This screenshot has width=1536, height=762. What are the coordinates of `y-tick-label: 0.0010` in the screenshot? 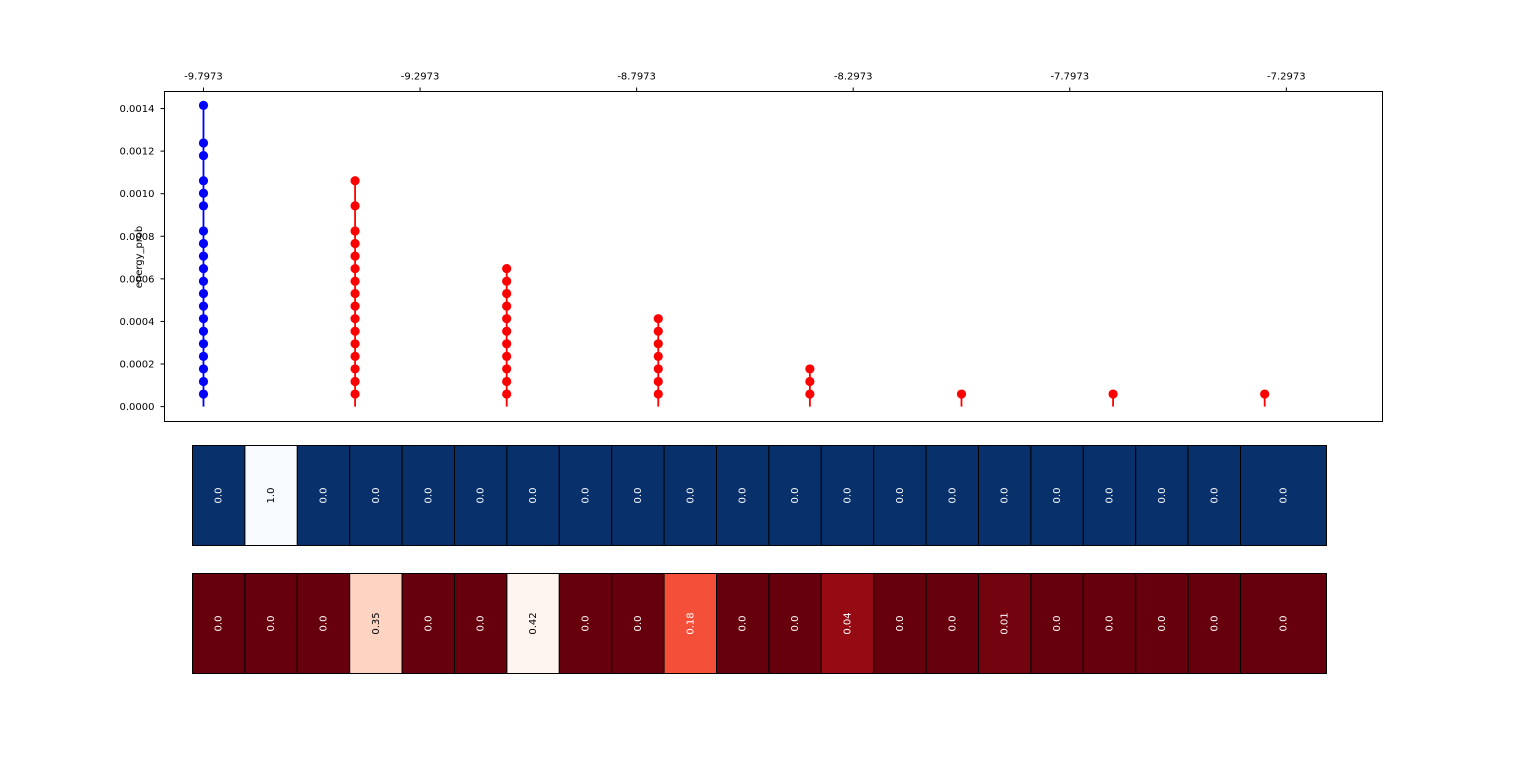 It's located at (137, 194).